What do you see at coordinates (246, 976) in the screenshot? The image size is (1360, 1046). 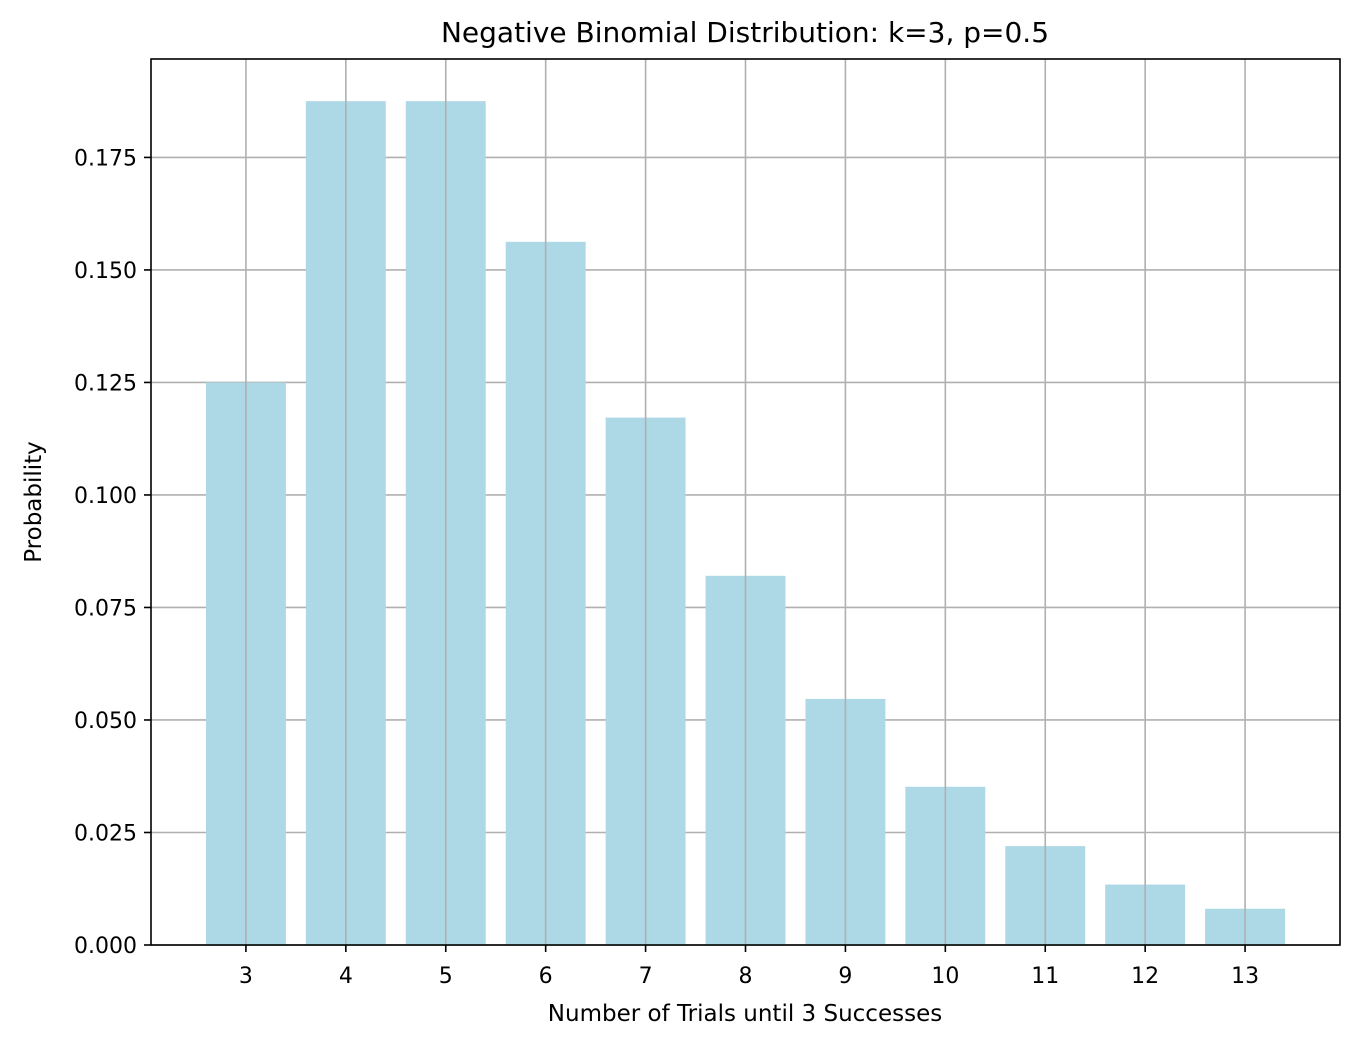 I see `x-tick-label: 3` at bounding box center [246, 976].